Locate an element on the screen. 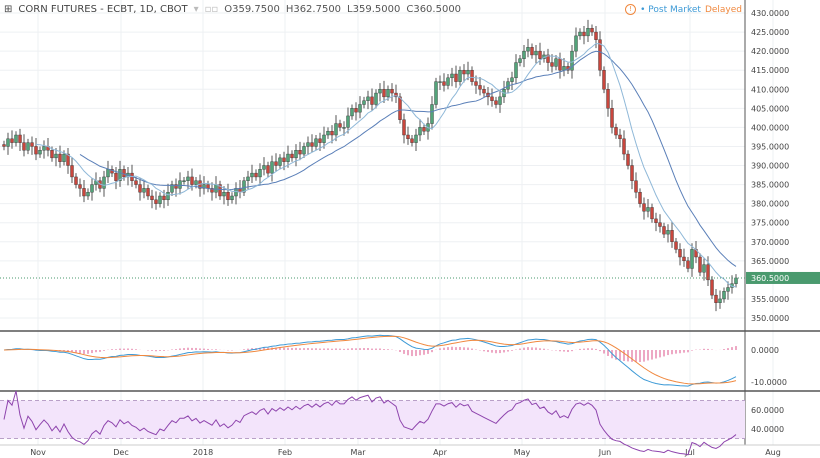 The width and height of the screenshot is (820, 458). price-tick-label: 400.0000 is located at coordinates (770, 127).